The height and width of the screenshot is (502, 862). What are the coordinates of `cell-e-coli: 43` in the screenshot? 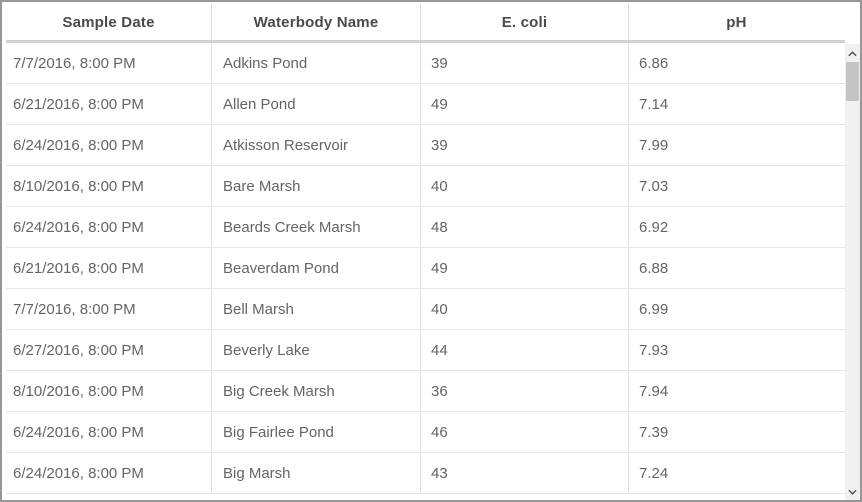 It's located at (525, 473).